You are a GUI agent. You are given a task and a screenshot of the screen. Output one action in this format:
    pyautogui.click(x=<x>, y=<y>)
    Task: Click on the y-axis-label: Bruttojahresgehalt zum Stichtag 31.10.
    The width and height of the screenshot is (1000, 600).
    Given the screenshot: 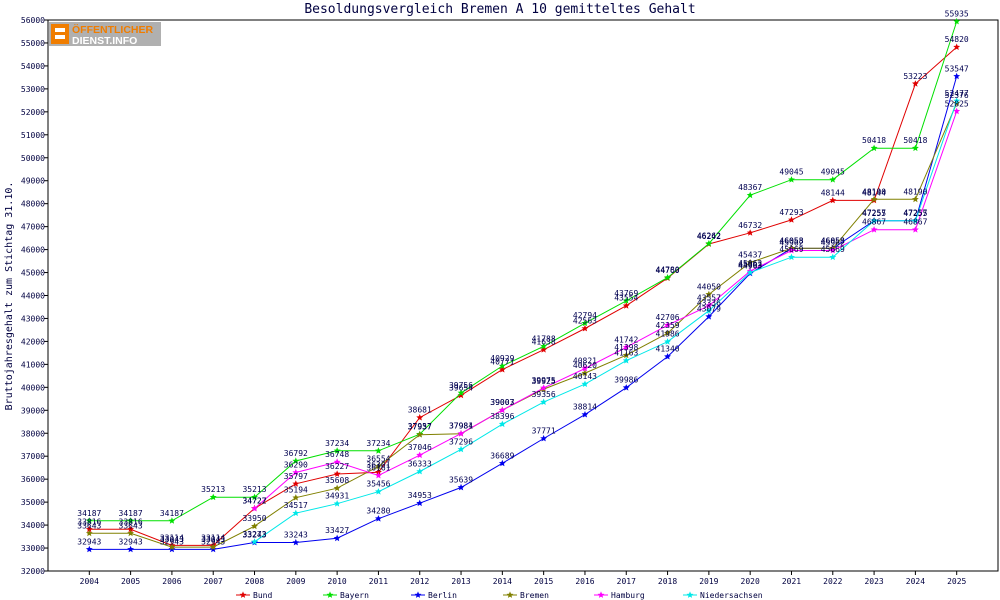 What is the action you would take?
    pyautogui.click(x=9, y=296)
    